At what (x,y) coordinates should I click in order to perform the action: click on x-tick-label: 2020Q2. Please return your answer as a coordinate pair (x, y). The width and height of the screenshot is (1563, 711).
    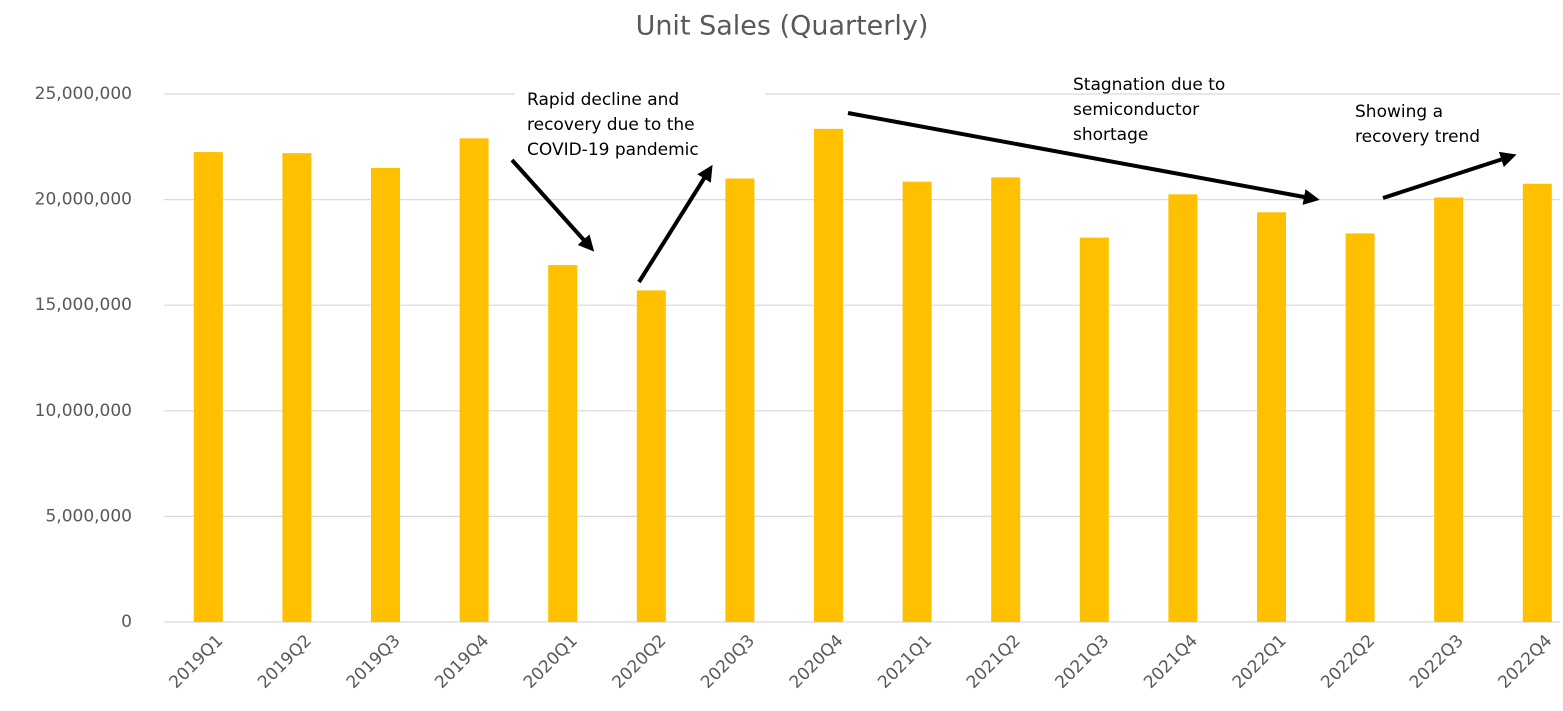
    Looking at the image, I should click on (640, 662).